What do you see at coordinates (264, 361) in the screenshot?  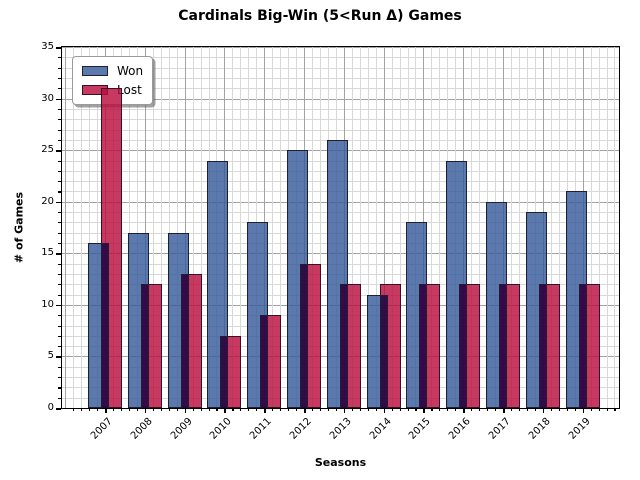 I see `bar-overlap-2011` at bounding box center [264, 361].